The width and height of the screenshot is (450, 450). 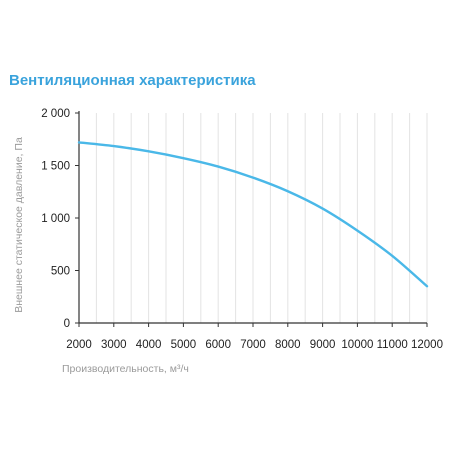 What do you see at coordinates (67, 324) in the screenshot?
I see `y-tick-label: 0` at bounding box center [67, 324].